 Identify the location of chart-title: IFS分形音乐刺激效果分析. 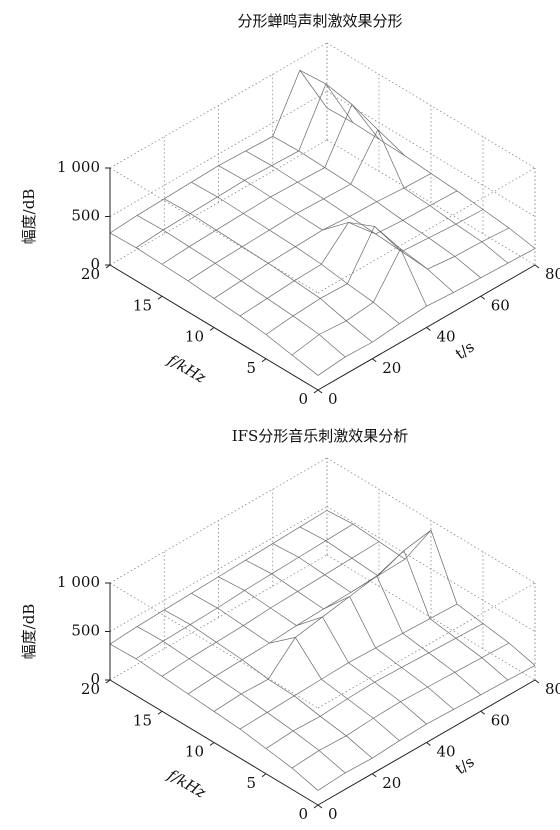
(320, 436).